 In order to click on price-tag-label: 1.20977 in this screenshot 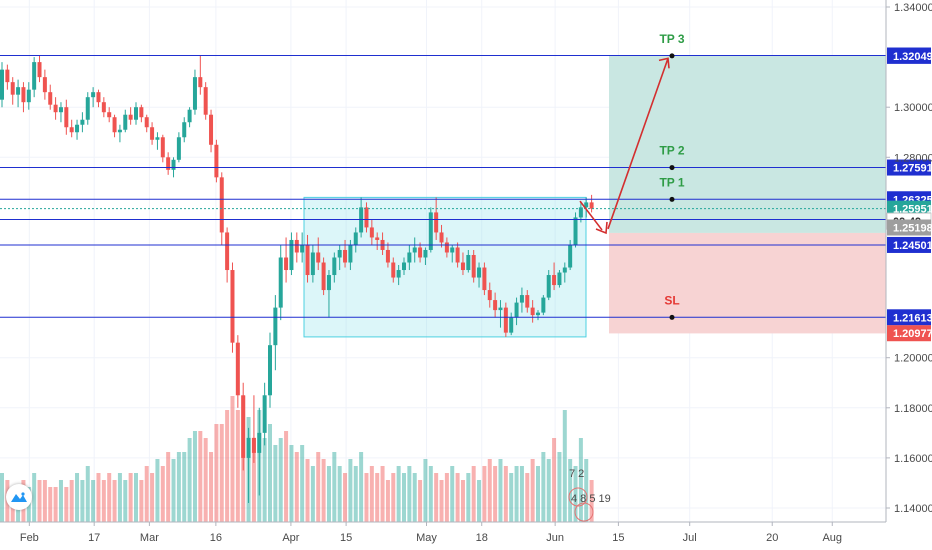, I will do `click(912, 334)`.